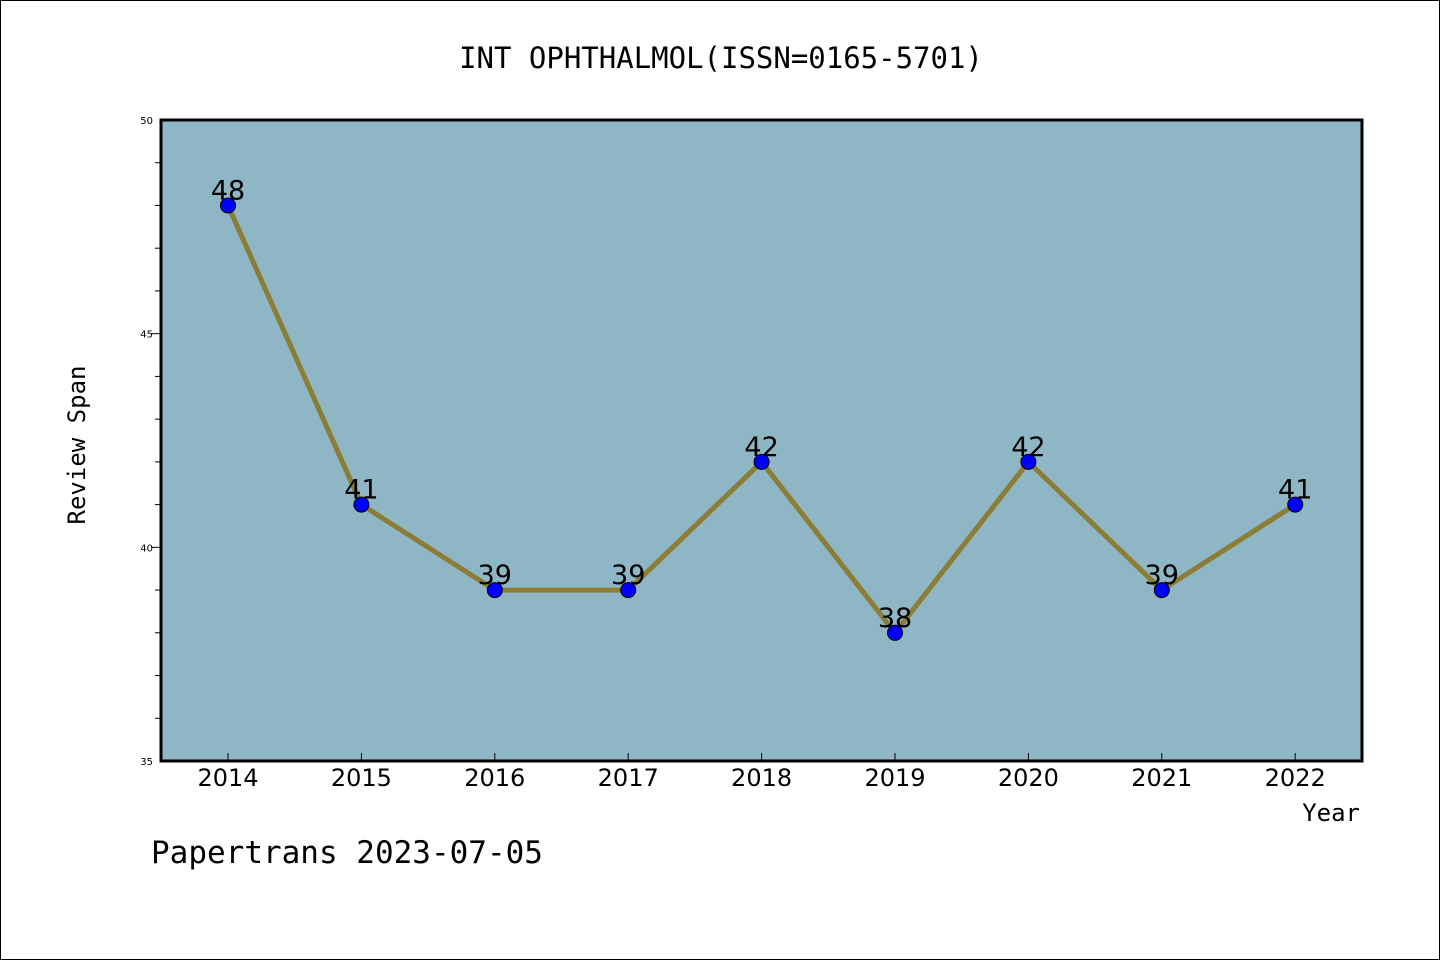 This screenshot has height=961, width=1440. I want to click on x-tick-label: 2019, so click(894, 778).